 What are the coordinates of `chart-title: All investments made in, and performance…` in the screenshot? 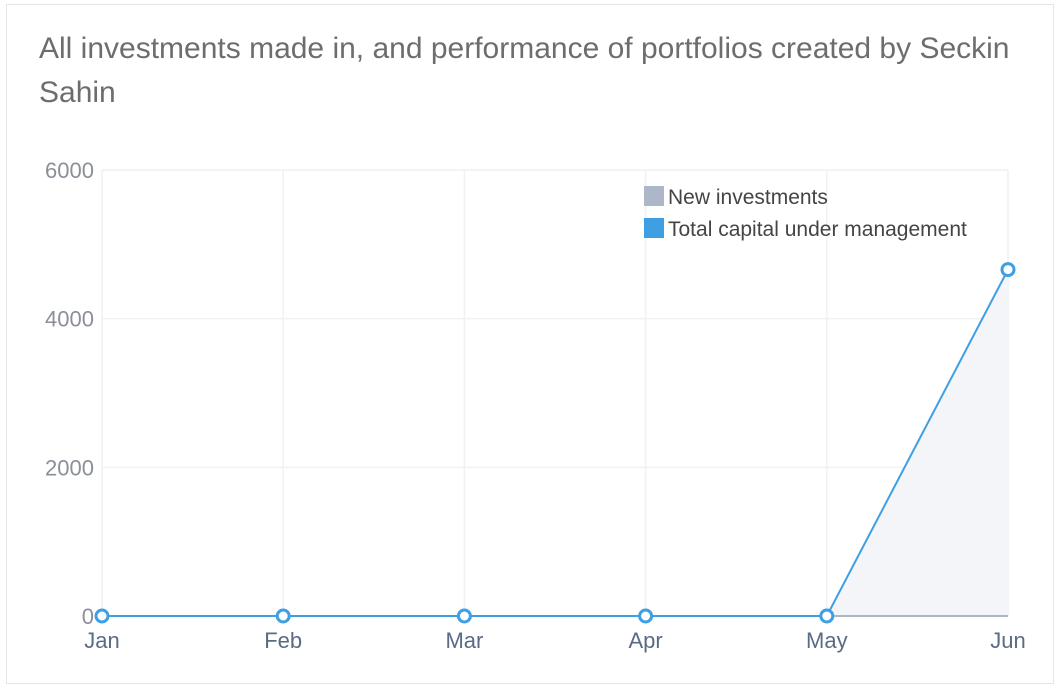 It's located at (524, 70).